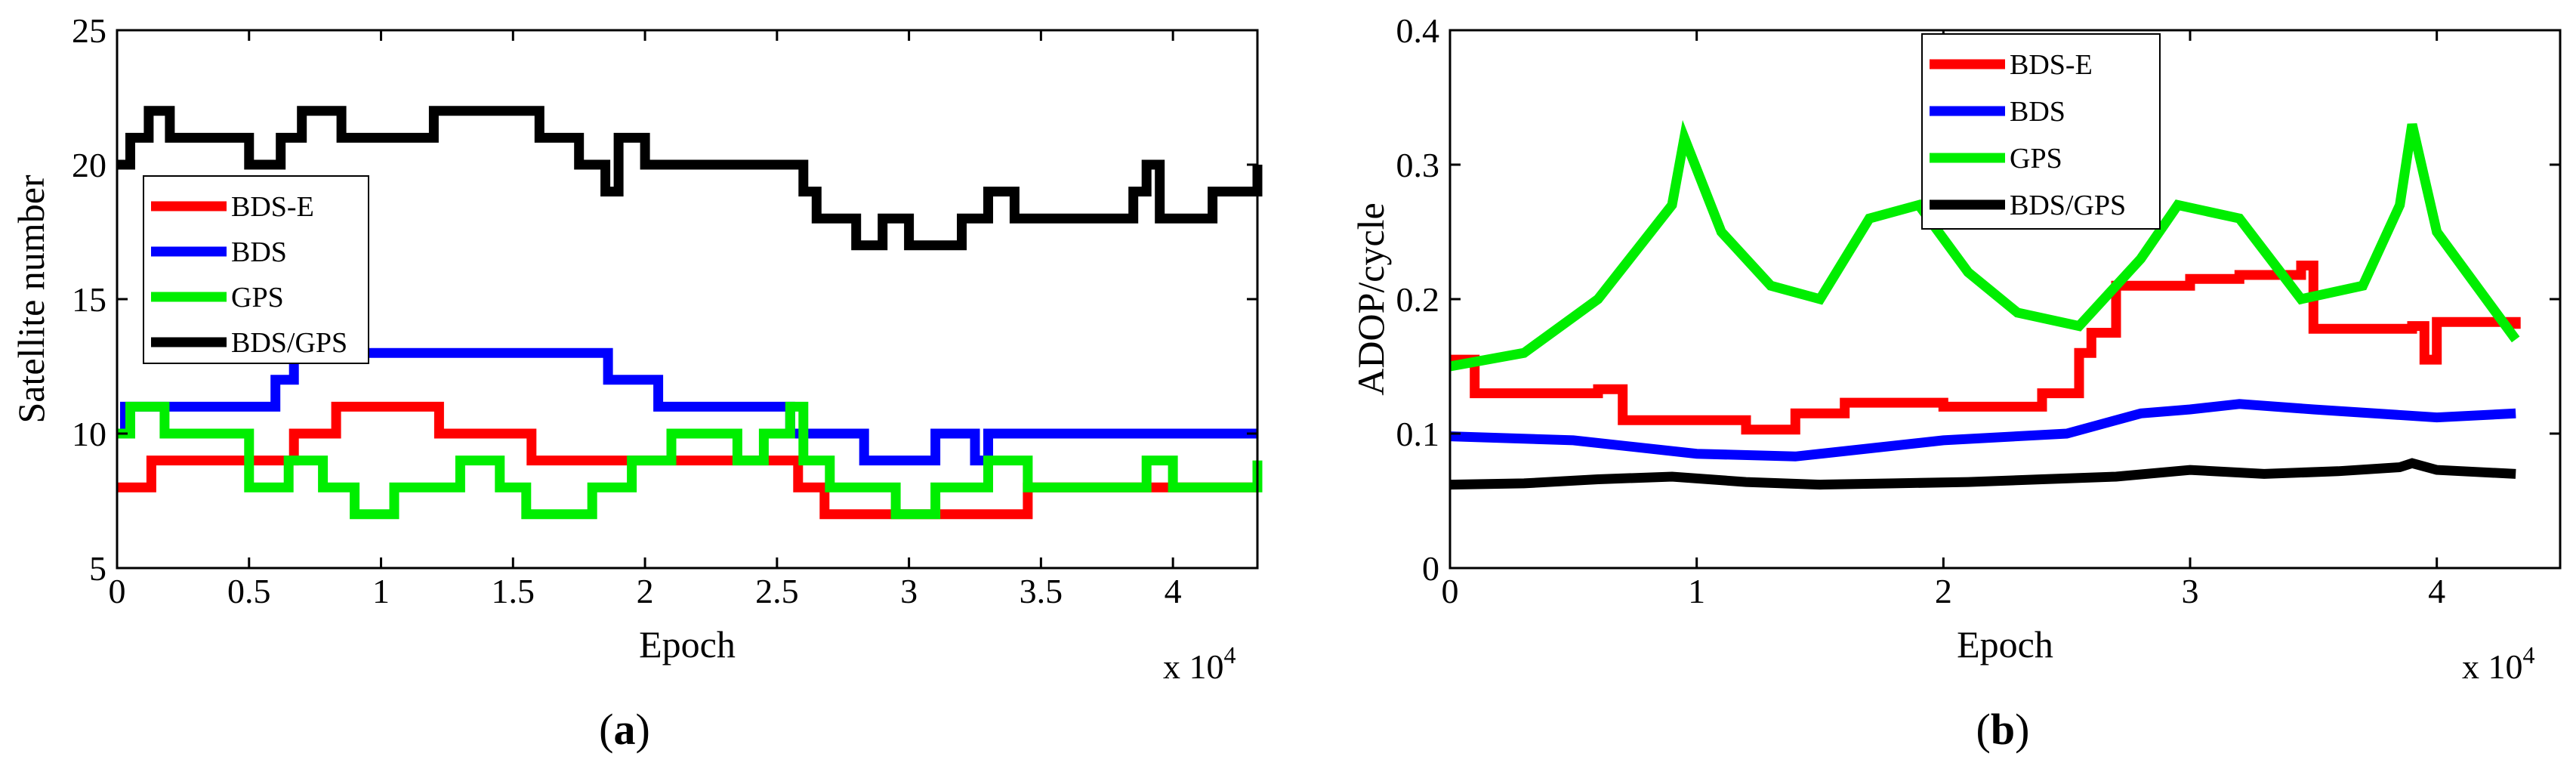  Describe the element at coordinates (89, 434) in the screenshot. I see `panel-a-y-tick-label: 10` at that location.